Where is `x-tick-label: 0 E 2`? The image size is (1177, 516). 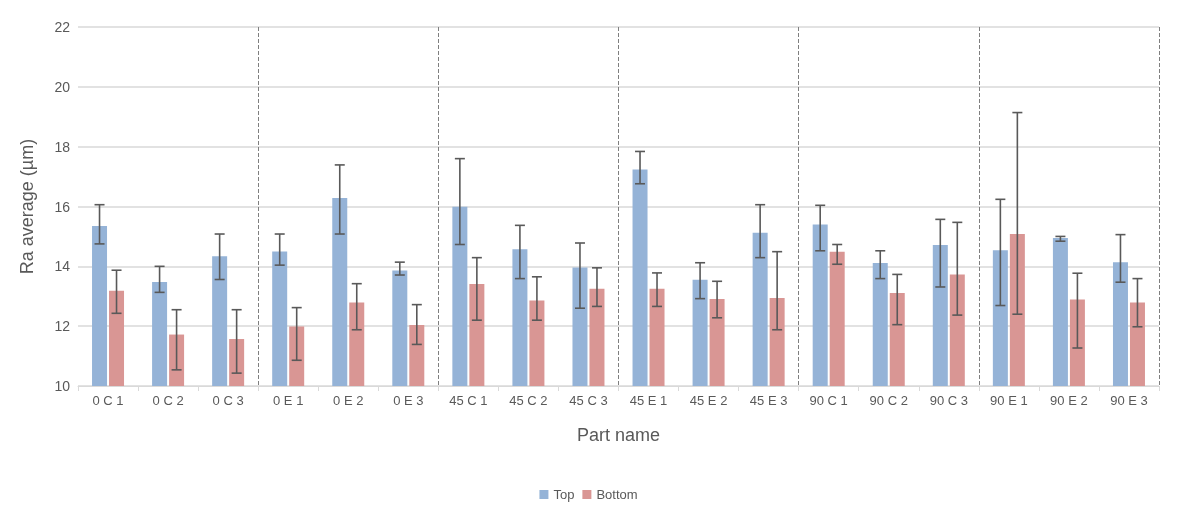
x-tick-label: 0 E 2 is located at coordinates (348, 400).